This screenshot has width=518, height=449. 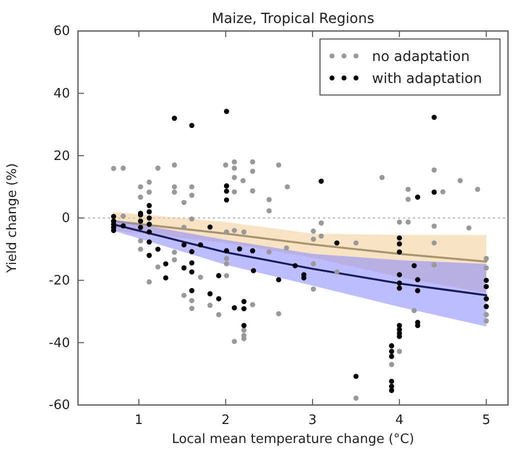 I want to click on x-tick-label: 3, so click(x=312, y=420).